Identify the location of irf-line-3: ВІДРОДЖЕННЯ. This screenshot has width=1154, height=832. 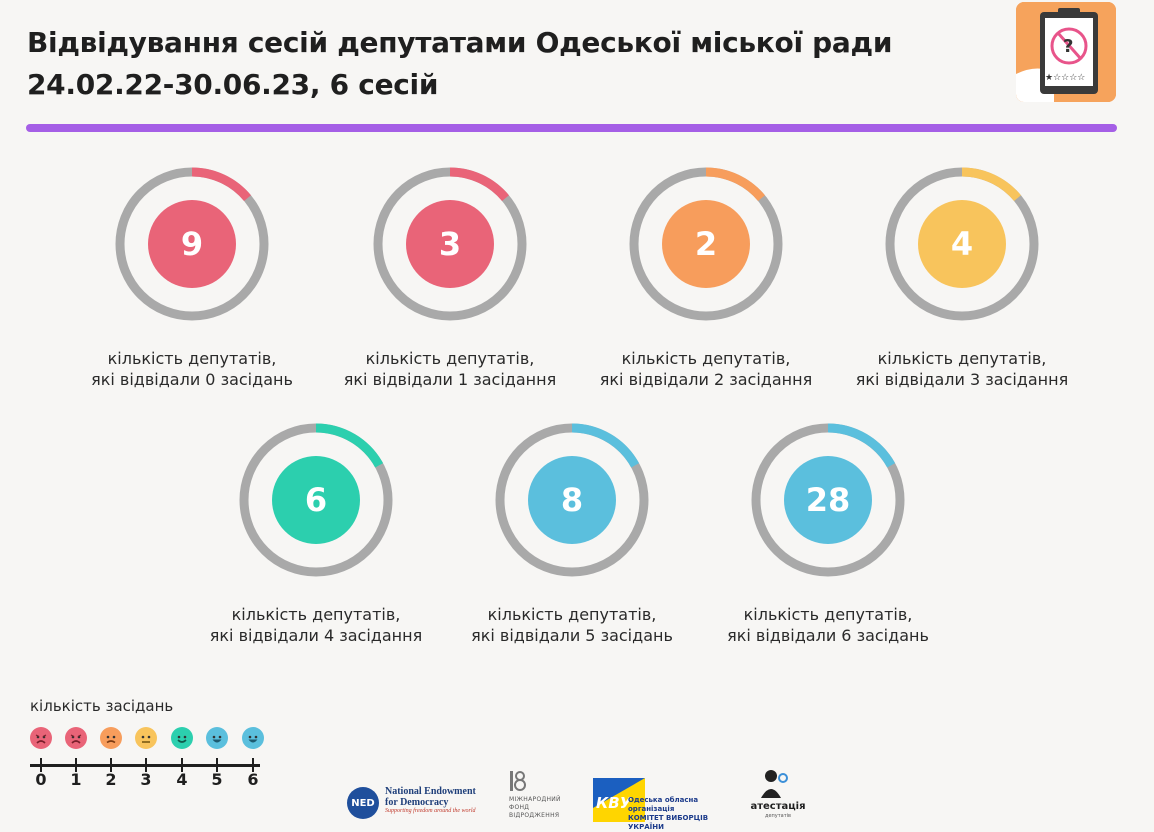
(534, 815).